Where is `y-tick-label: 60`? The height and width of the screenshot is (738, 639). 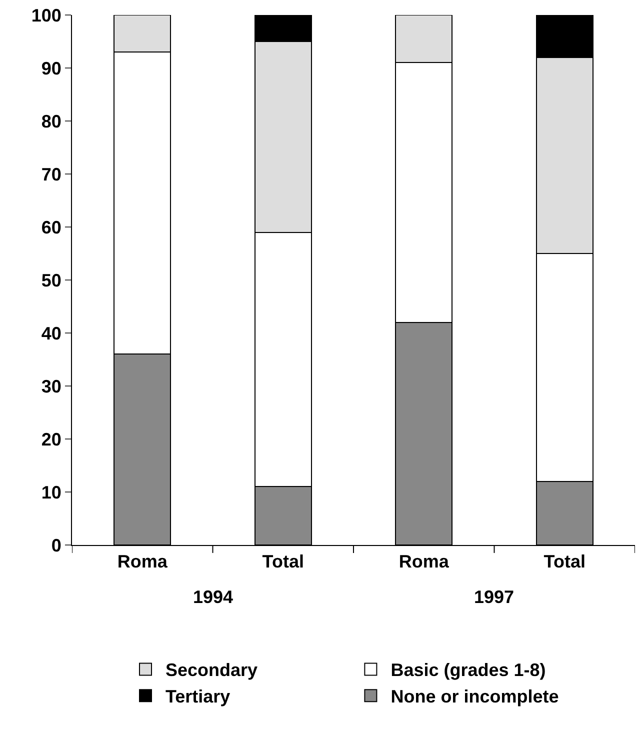 y-tick-label: 60 is located at coordinates (51, 227).